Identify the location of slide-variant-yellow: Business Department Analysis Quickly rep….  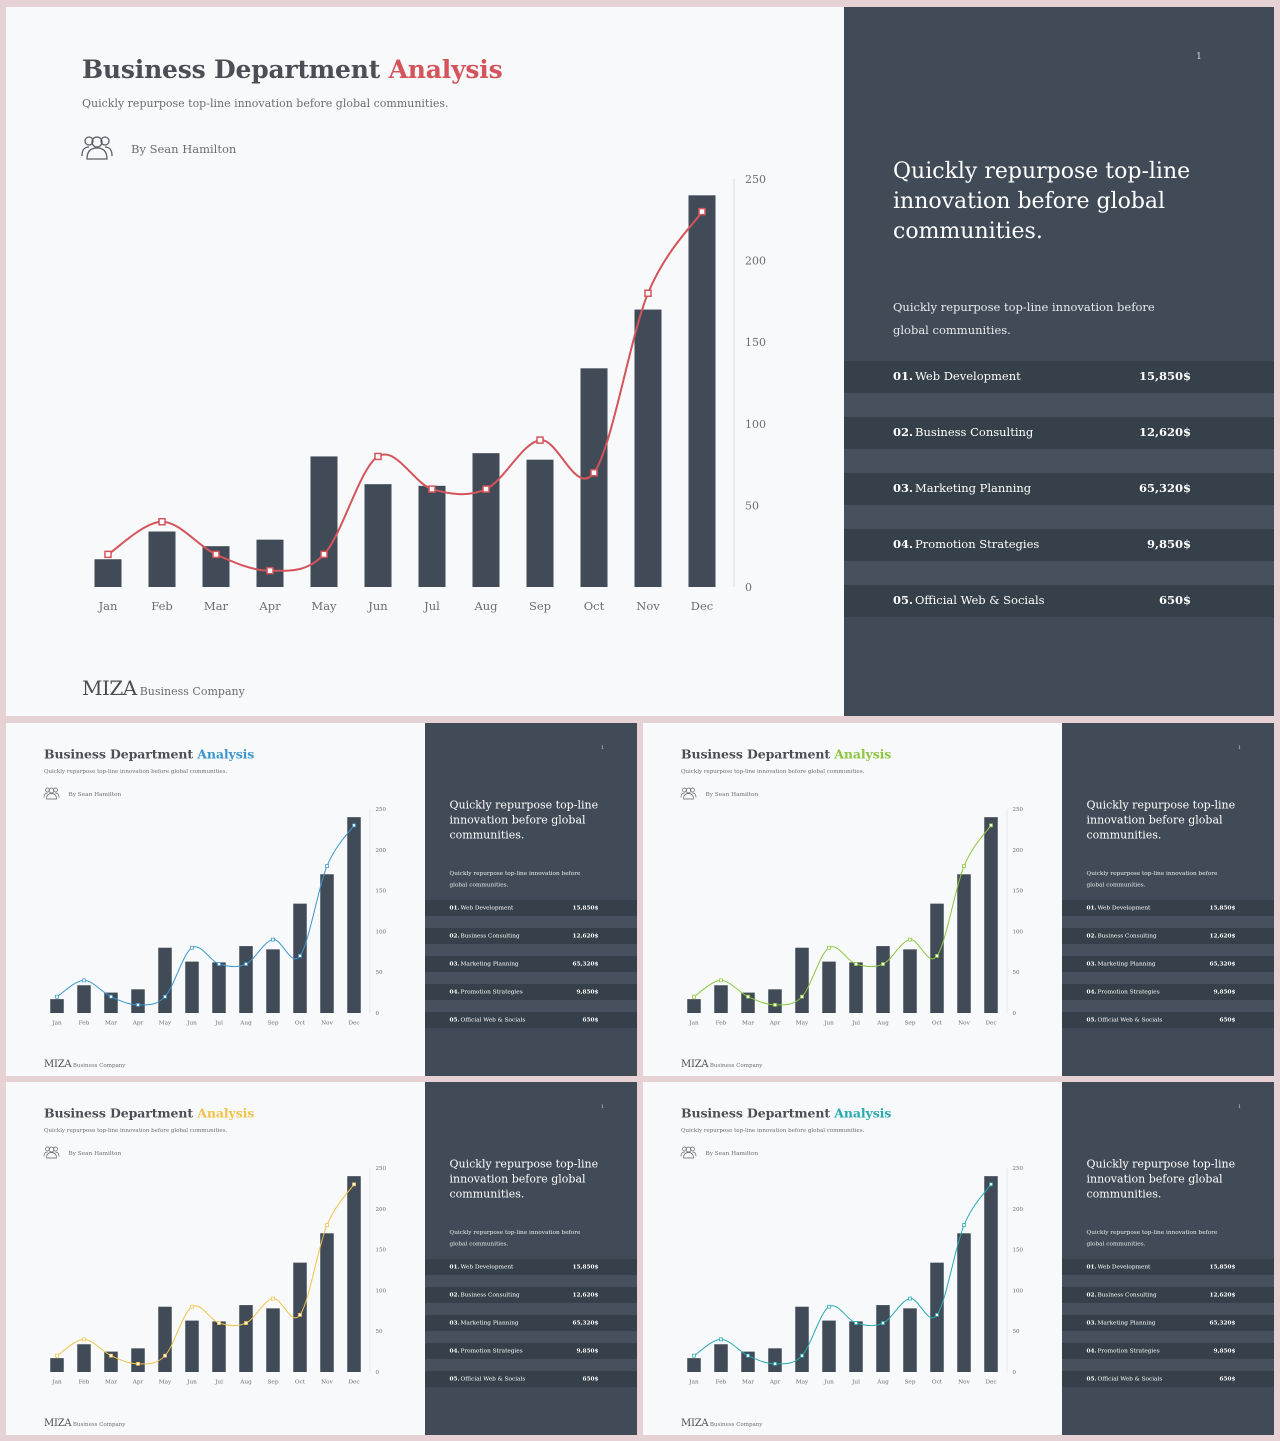
(321, 1258).